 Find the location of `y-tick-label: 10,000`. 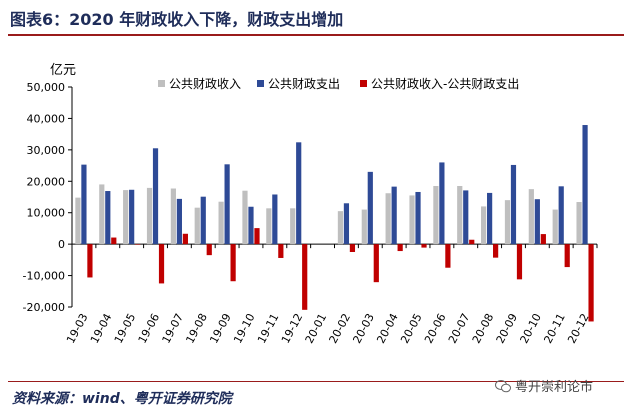

y-tick-label: 10,000 is located at coordinates (46, 213).